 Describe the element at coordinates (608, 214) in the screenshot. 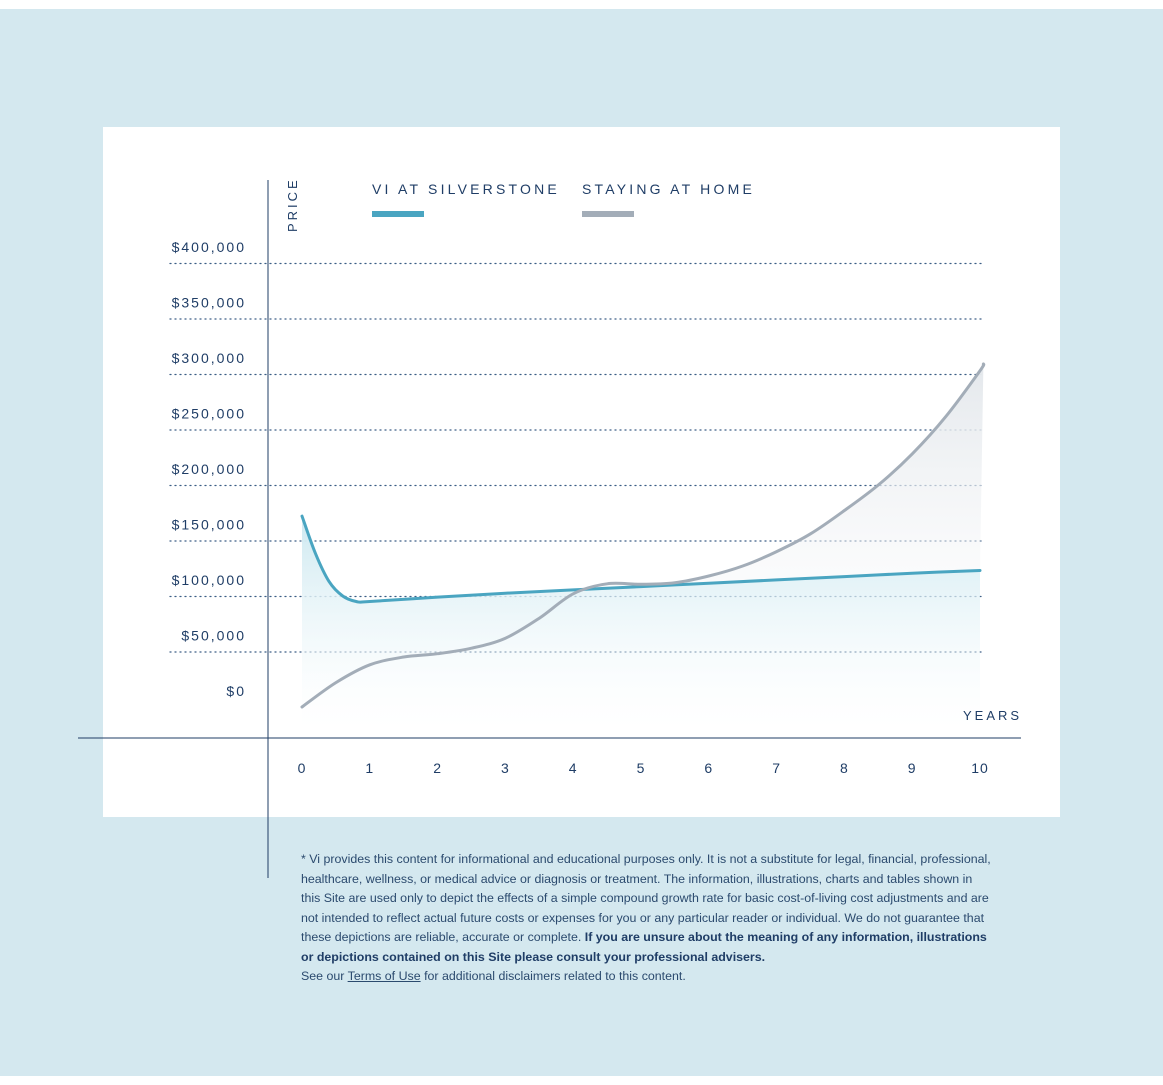

I see `legend-swatch-home` at that location.